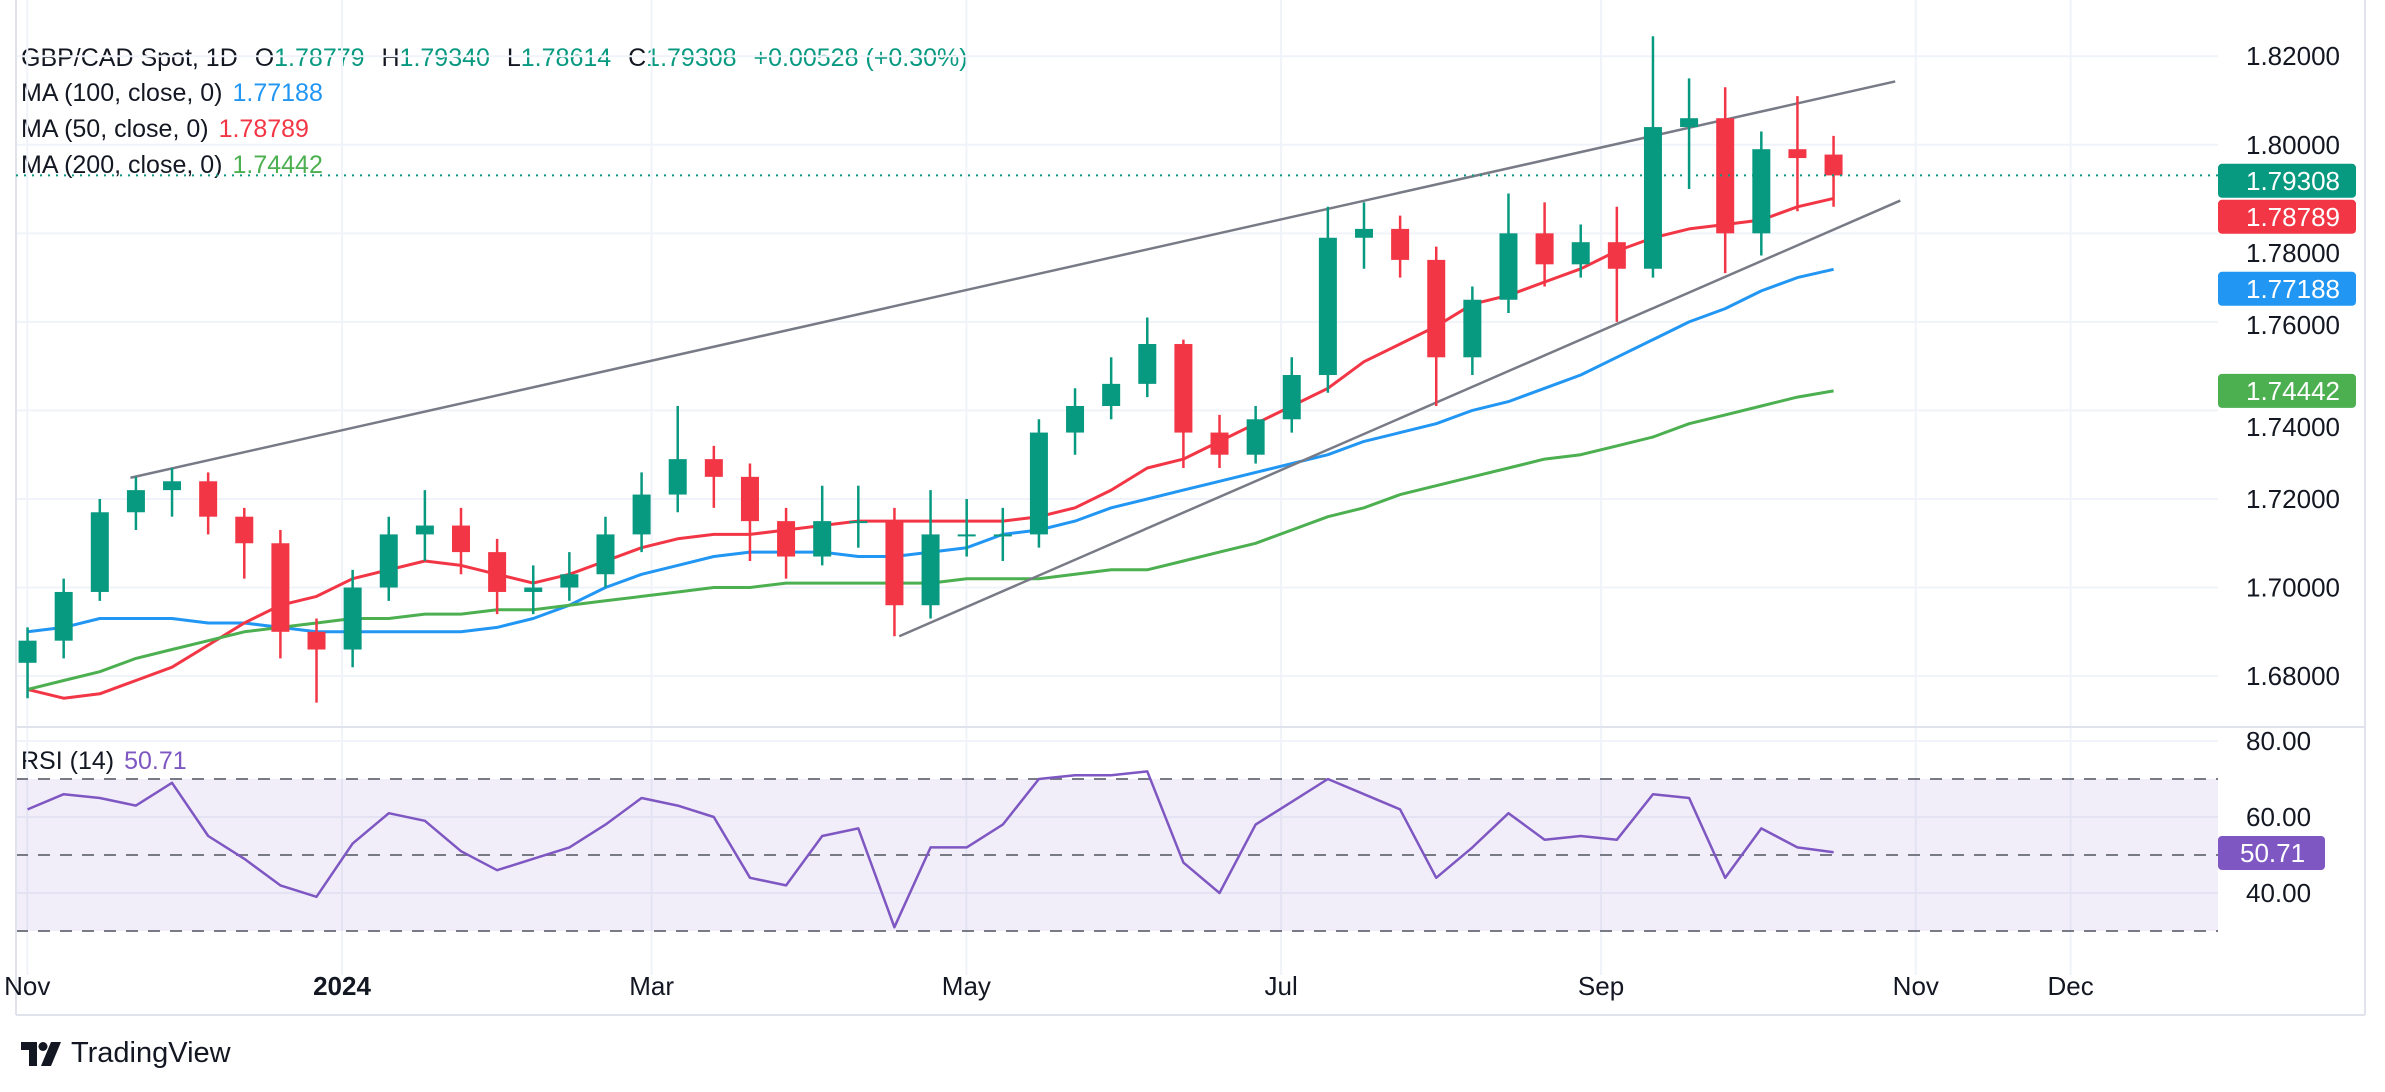  I want to click on rsi-value: 50.71, so click(155, 761).